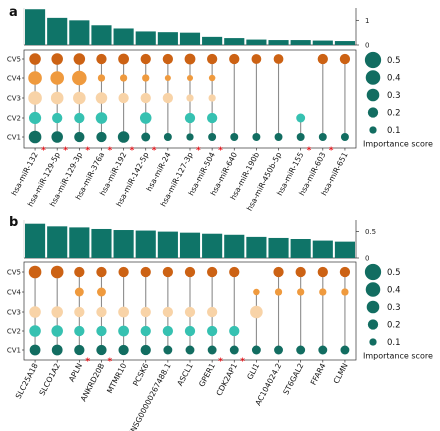  I want to click on bar-y-tick-label: 1, so click(367, 21).